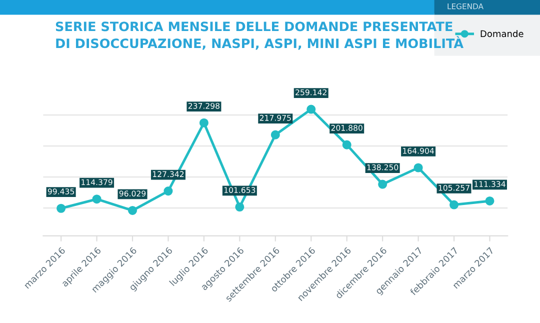  What do you see at coordinates (502, 34) in the screenshot?
I see `legend-label: Domande` at bounding box center [502, 34].